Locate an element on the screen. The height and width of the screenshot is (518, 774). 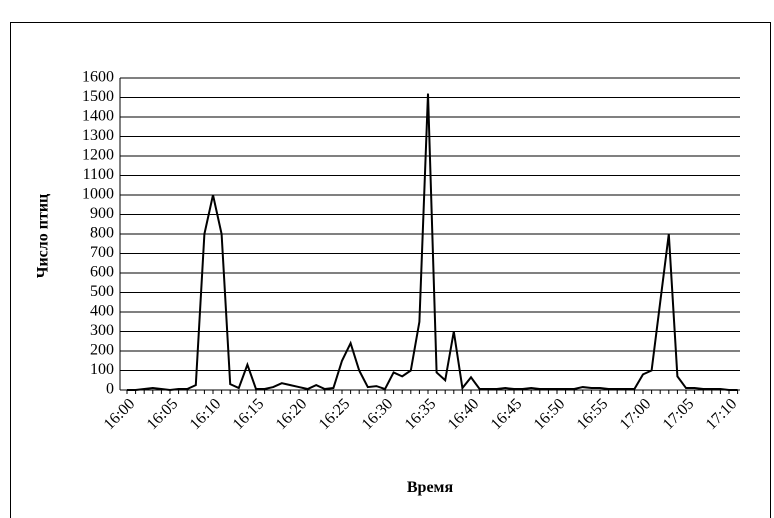
y-tick-label: 1000 is located at coordinates (98, 194).